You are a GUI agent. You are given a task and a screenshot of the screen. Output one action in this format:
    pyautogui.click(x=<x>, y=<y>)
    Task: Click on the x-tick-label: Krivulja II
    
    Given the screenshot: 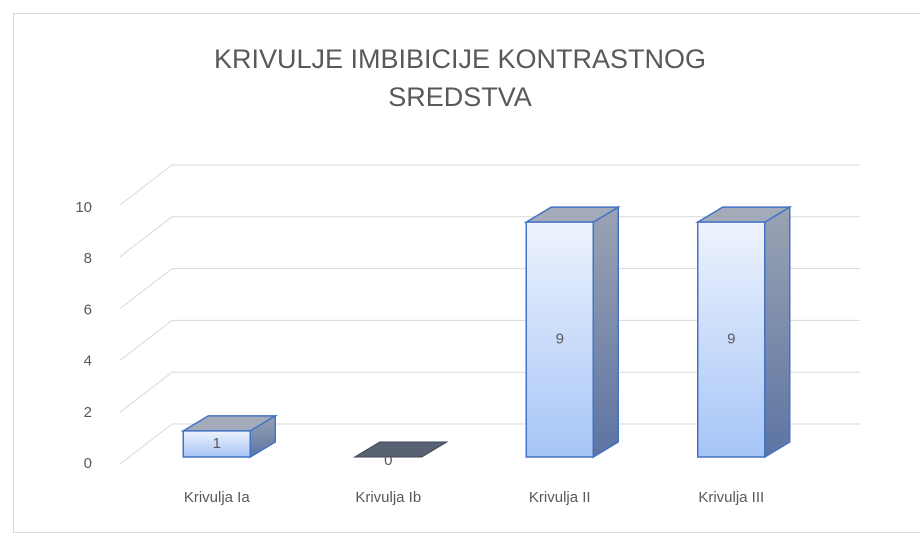 What is the action you would take?
    pyautogui.click(x=560, y=497)
    